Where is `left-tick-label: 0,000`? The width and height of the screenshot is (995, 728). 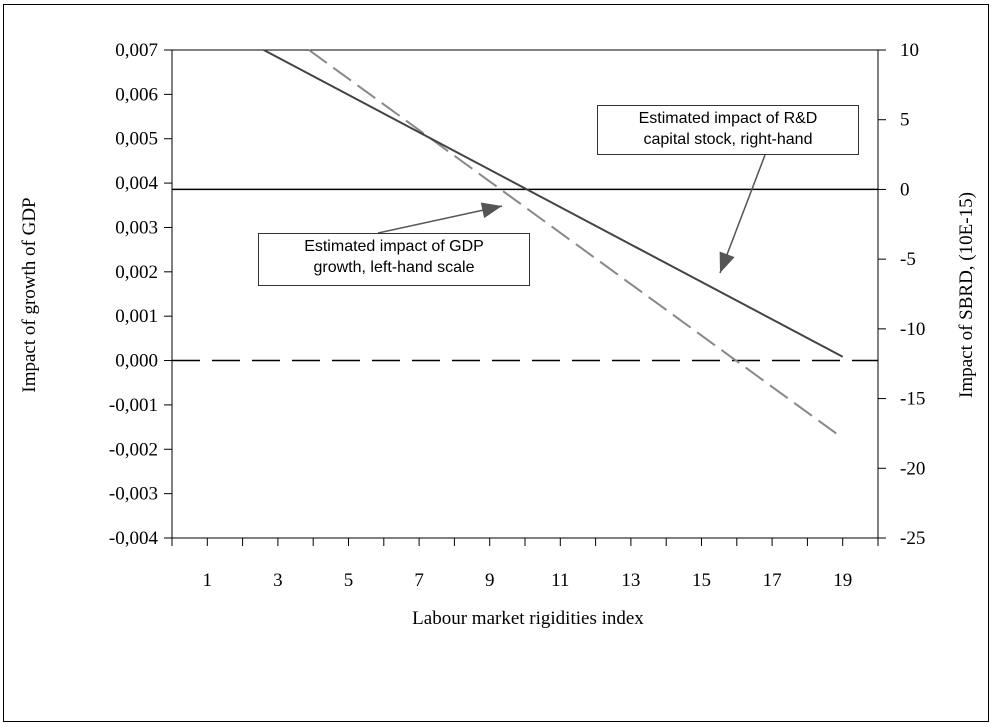 left-tick-label: 0,000 is located at coordinates (136, 361).